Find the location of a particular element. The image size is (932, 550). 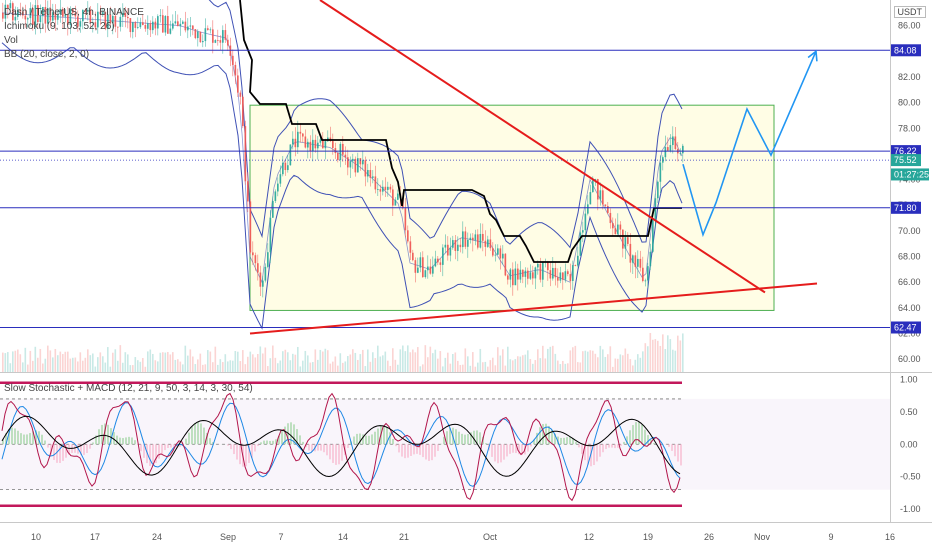

indicator-bollinger: BB (20, close, 2, 0) is located at coordinates (47, 54).